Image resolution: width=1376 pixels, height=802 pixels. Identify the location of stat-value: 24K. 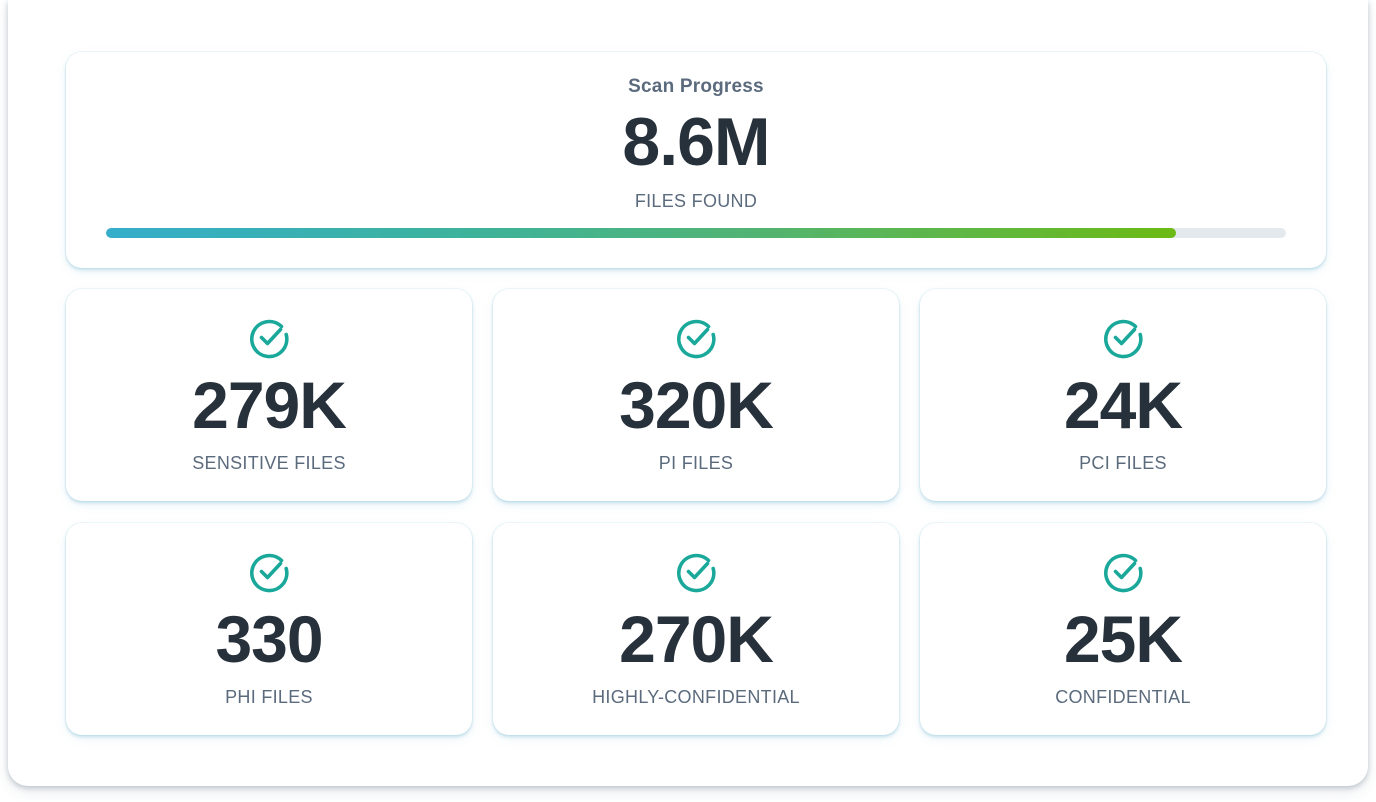
(1123, 405).